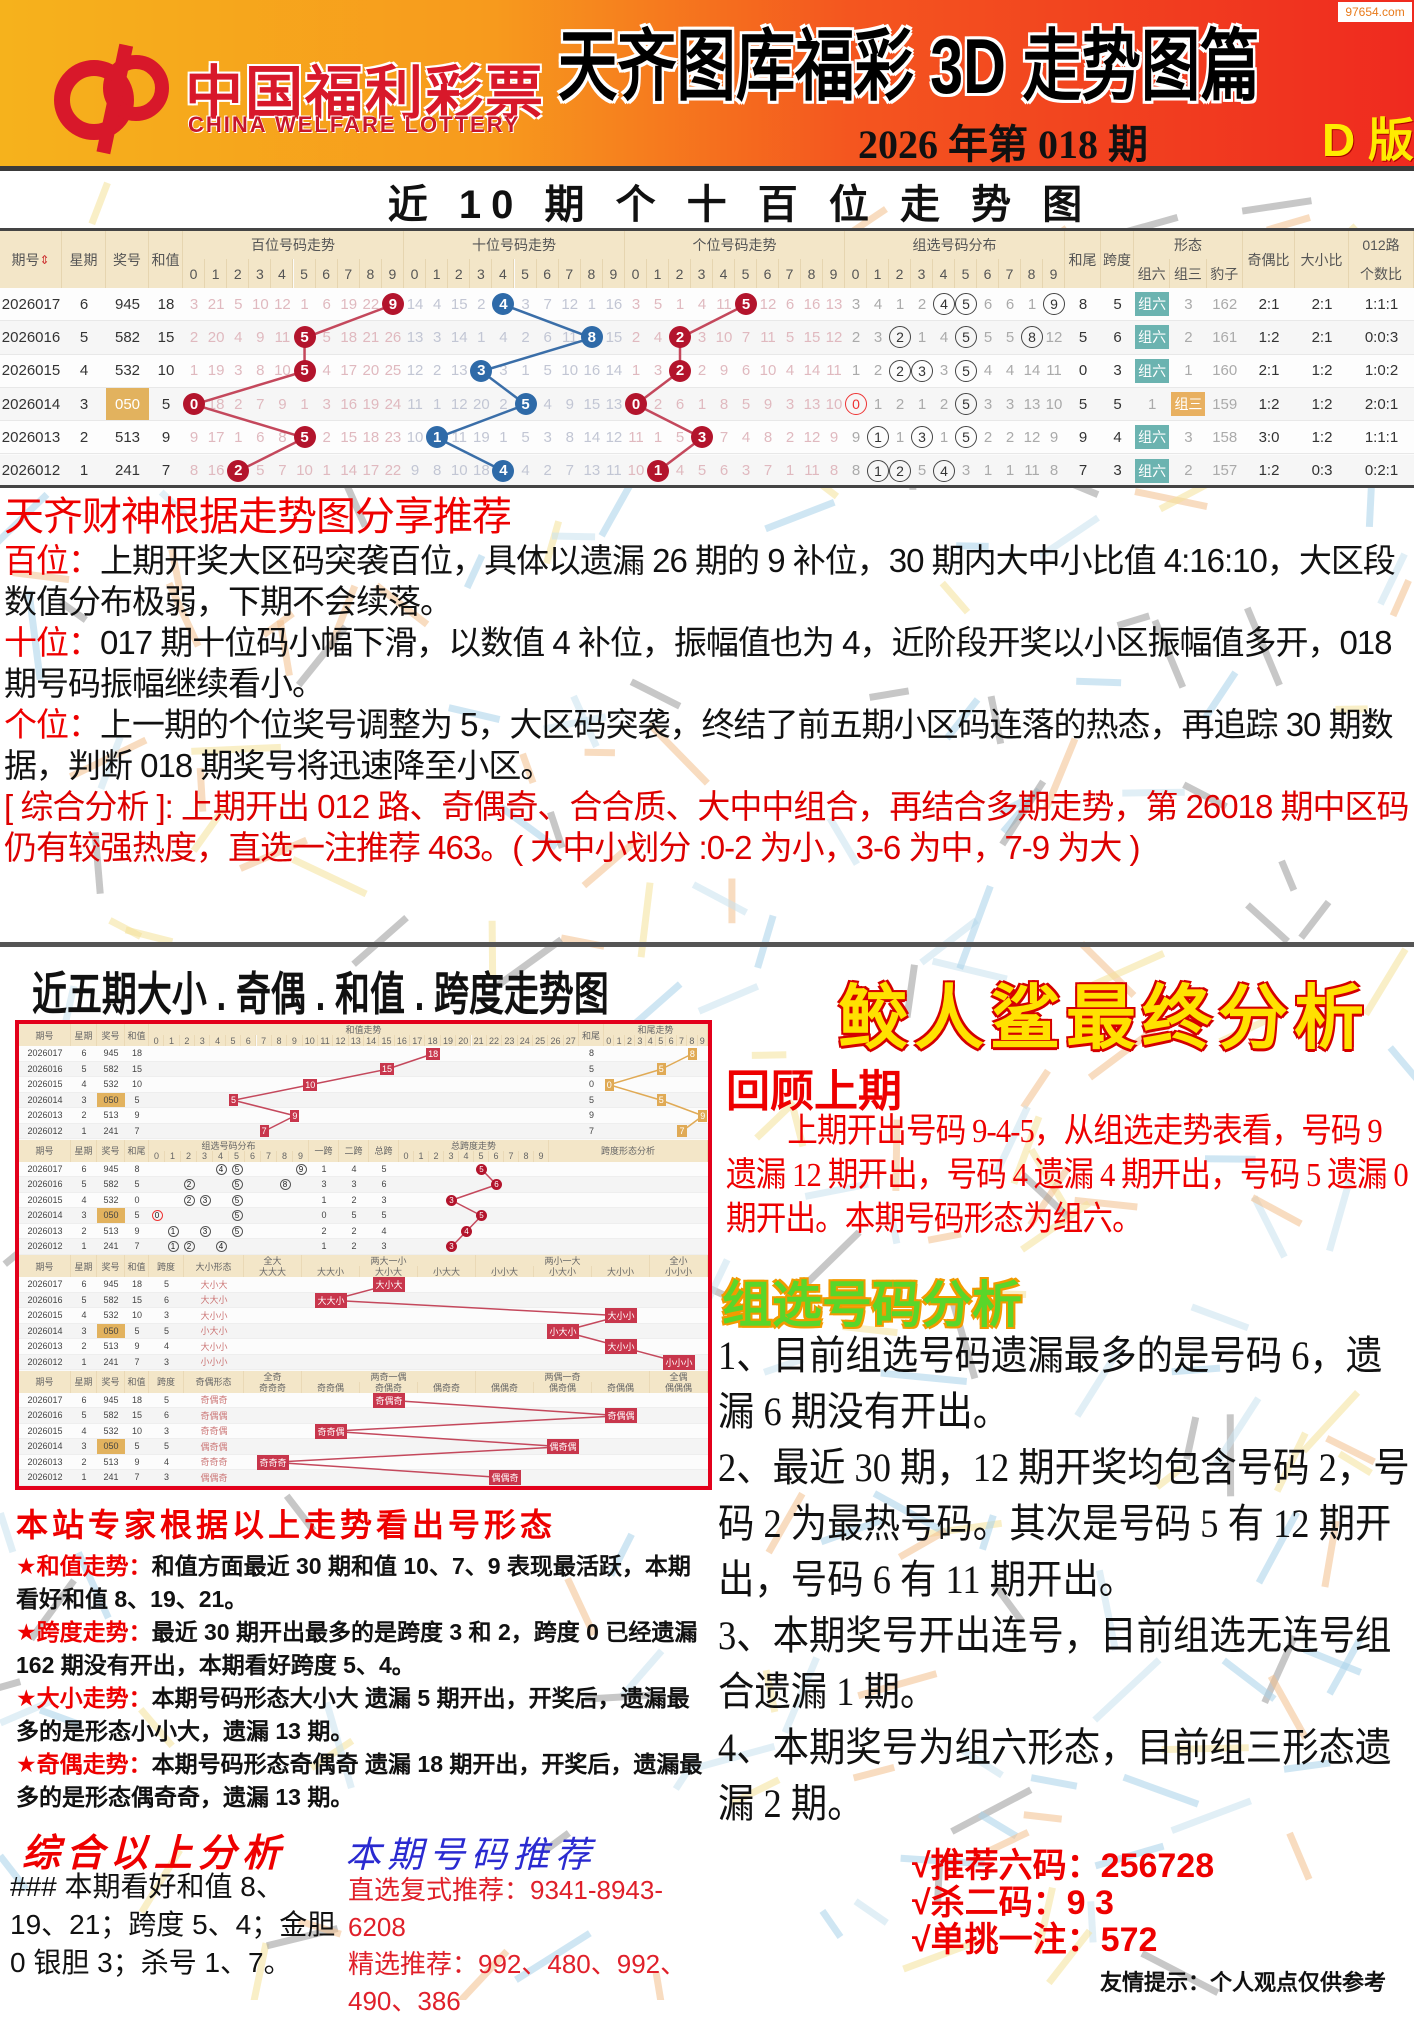 The image size is (1414, 2020). What do you see at coordinates (481, 1170) in the screenshot?
I see `mini-span-hit: 5` at bounding box center [481, 1170].